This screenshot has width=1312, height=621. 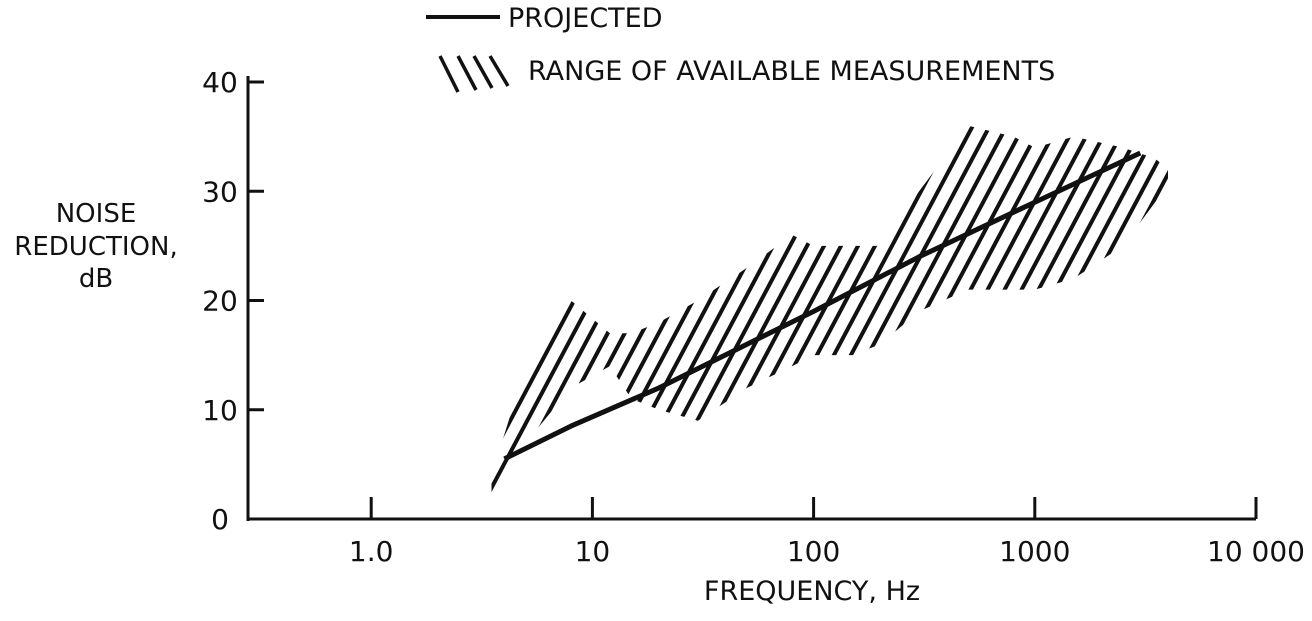 What do you see at coordinates (812, 591) in the screenshot?
I see `x-axis-label: FREQUENCY, Hz` at bounding box center [812, 591].